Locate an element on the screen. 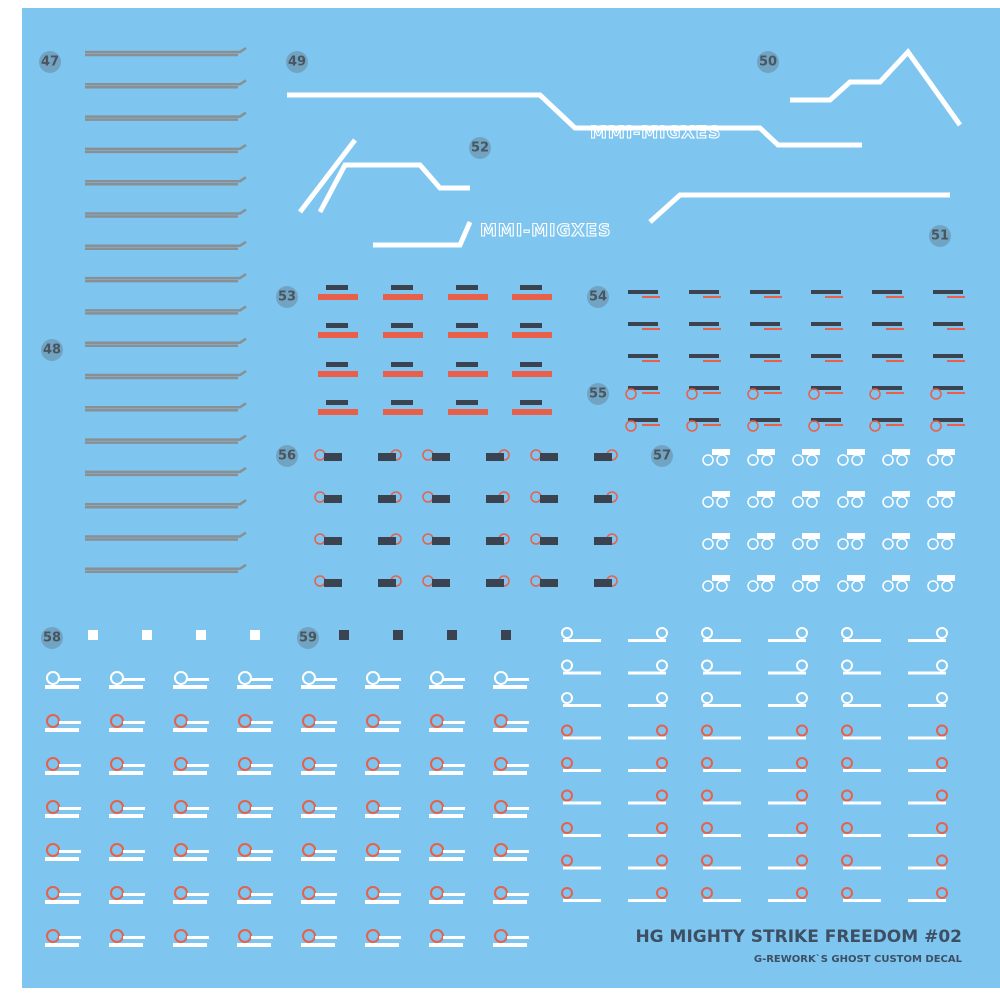 The image size is (1000, 1000). section-number: 52 is located at coordinates (480, 148).